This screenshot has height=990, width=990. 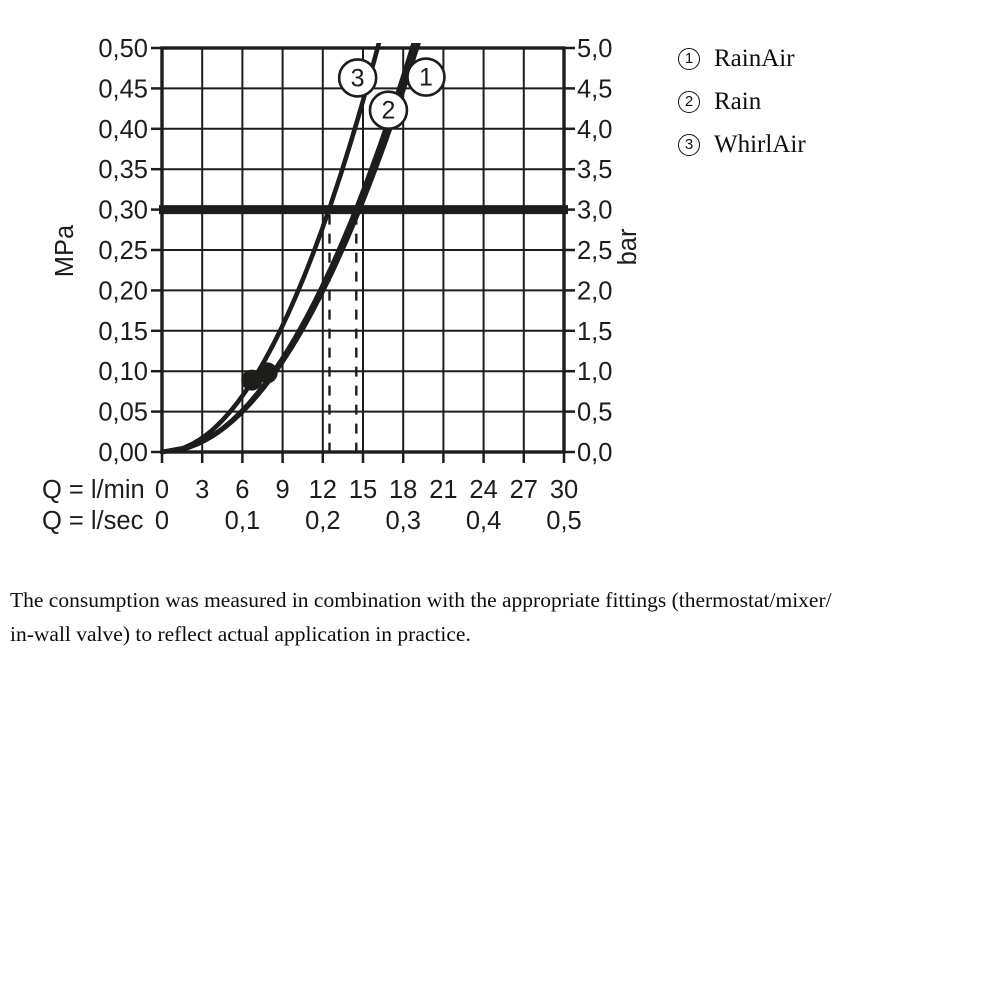 I want to click on x-axis-row1-title: Q = l/min, so click(x=93, y=490).